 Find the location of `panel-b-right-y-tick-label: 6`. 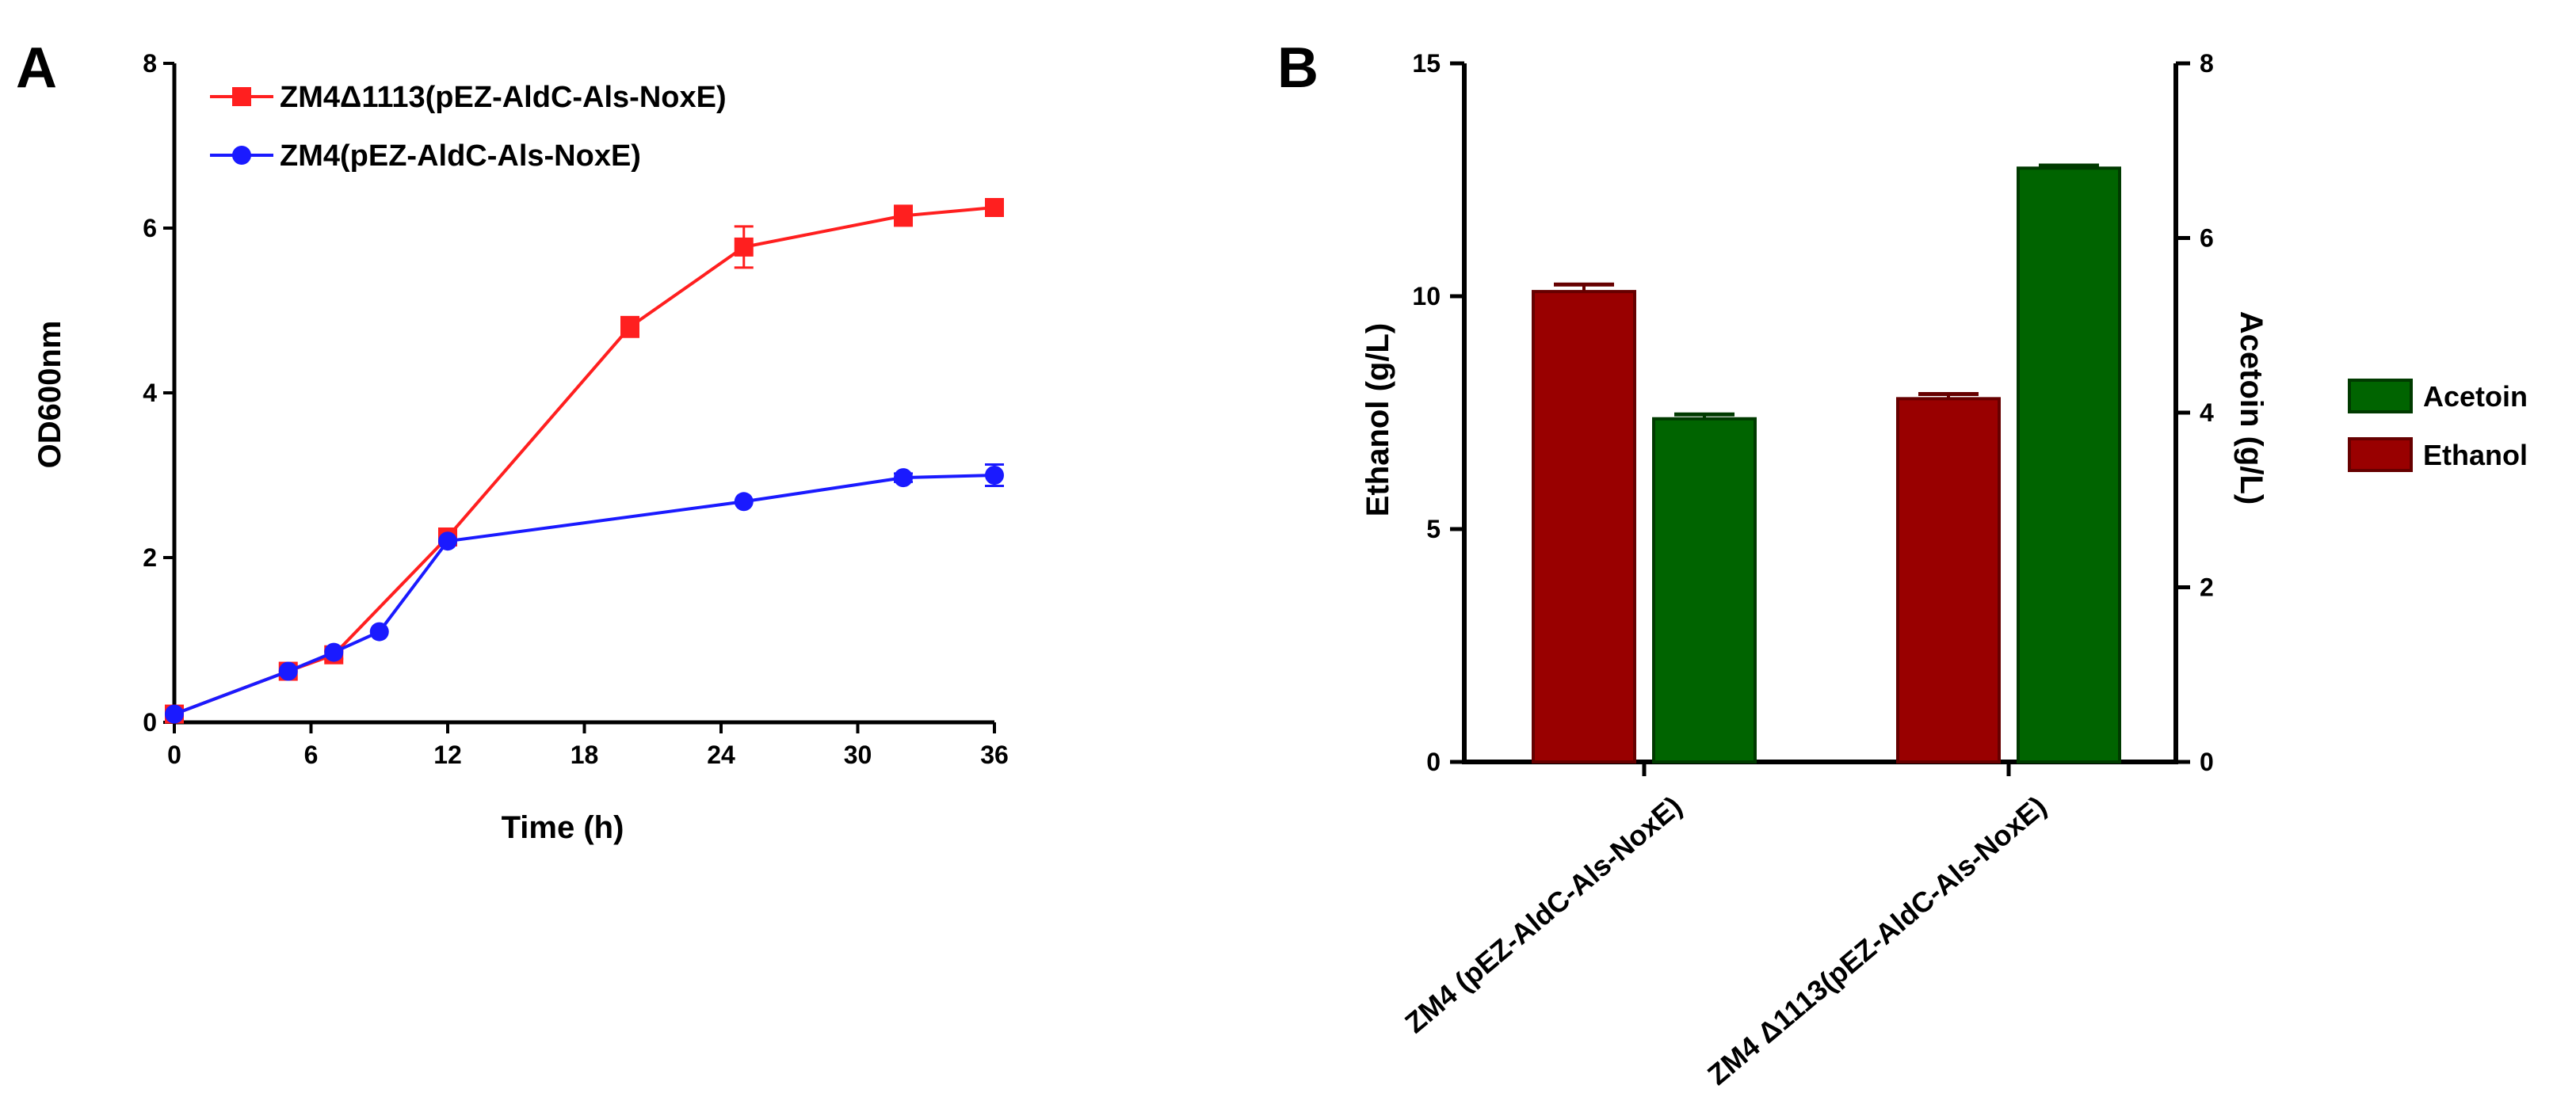

panel-b-right-y-tick-label: 6 is located at coordinates (2207, 238).